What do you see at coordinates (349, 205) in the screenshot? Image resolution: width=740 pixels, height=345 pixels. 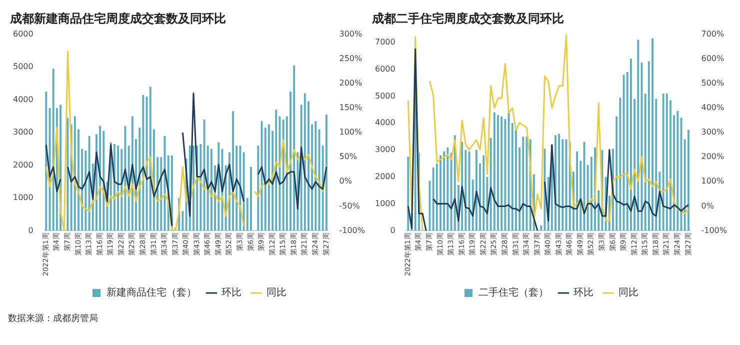 I see `y2-tick-label: -50%` at bounding box center [349, 205].